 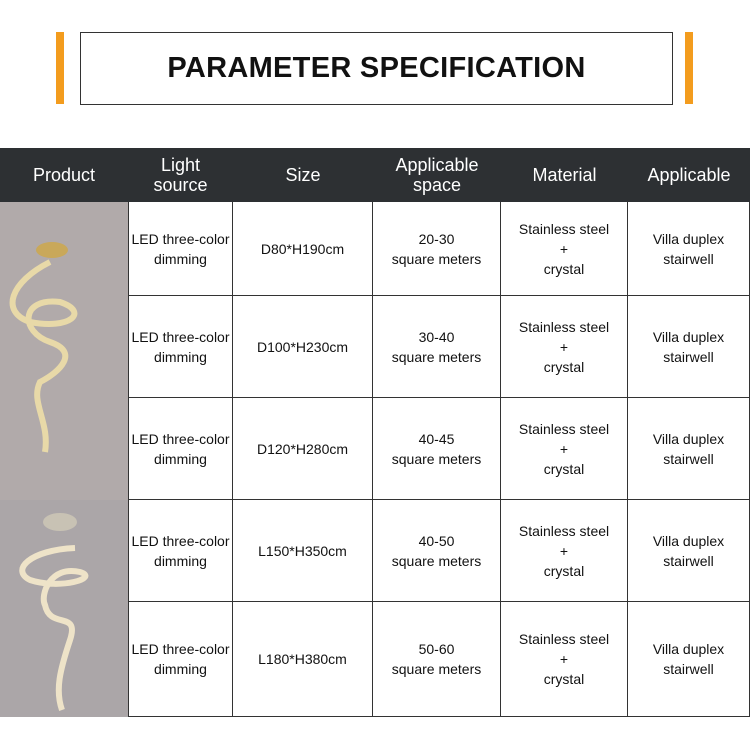 What do you see at coordinates (689, 175) in the screenshot?
I see `header-cell: Applicable` at bounding box center [689, 175].